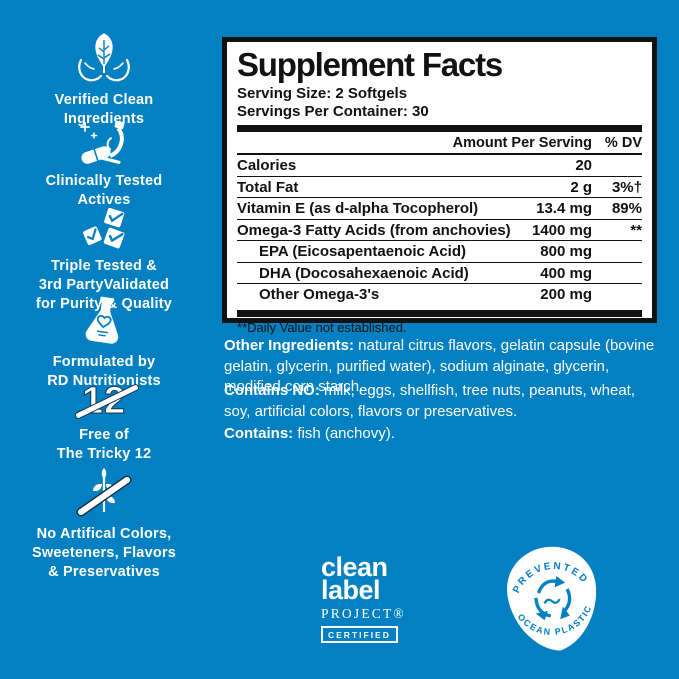 The image size is (679, 679). What do you see at coordinates (354, 567) in the screenshot?
I see `clean-label-line1: clean` at bounding box center [354, 567].